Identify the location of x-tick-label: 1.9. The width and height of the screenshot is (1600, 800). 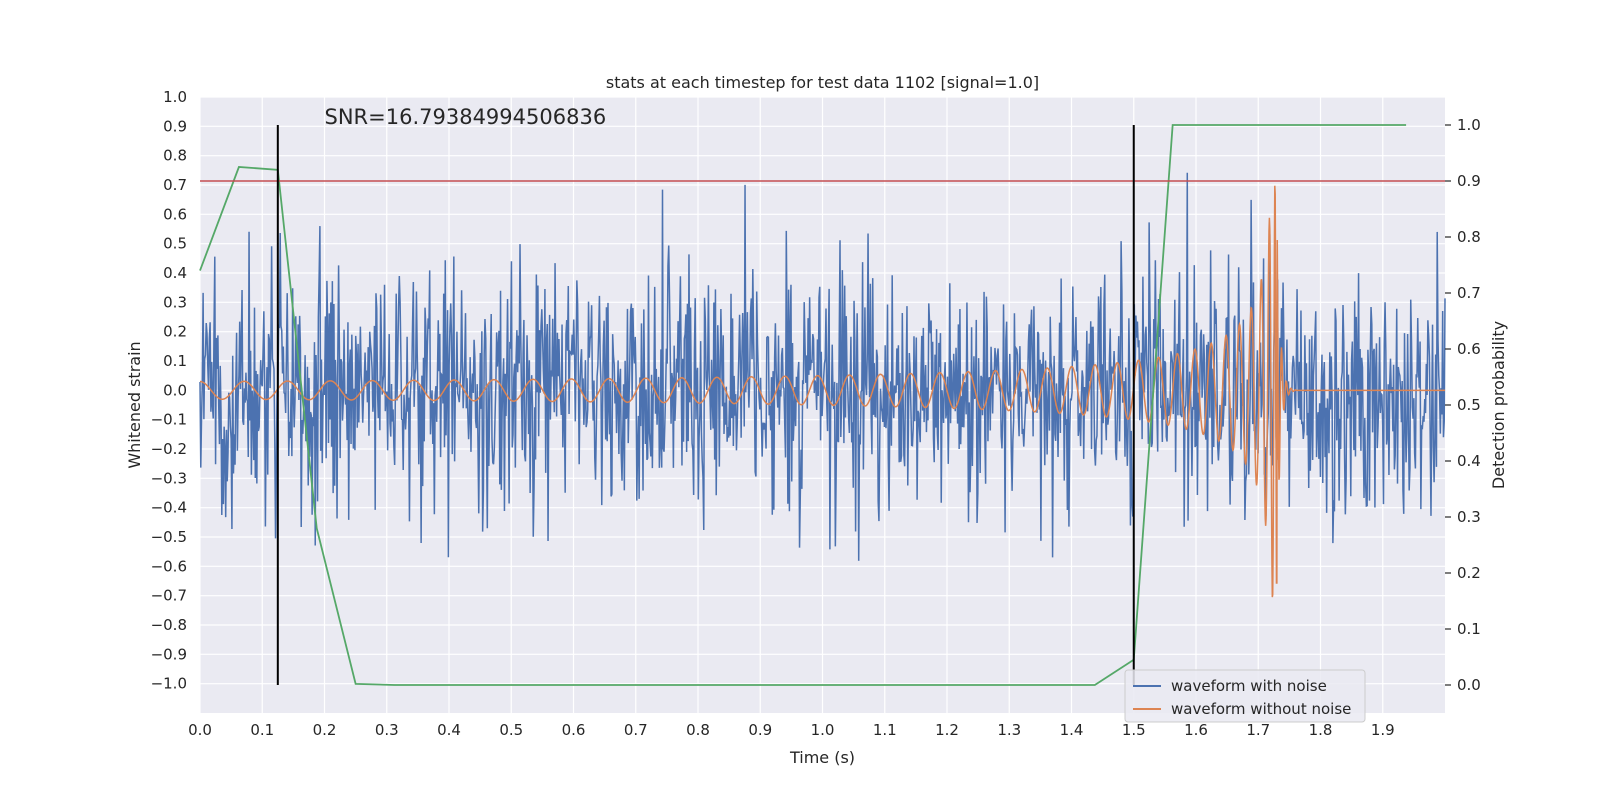
(1383, 730).